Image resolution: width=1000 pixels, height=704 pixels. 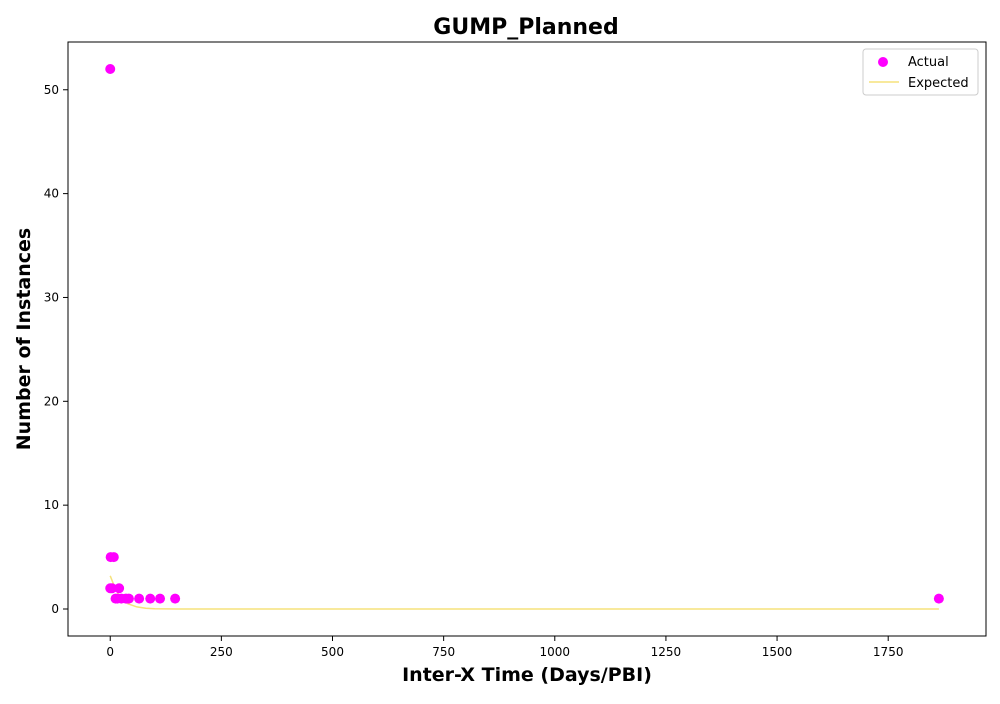 What do you see at coordinates (443, 652) in the screenshot?
I see `x-tick-label: 750` at bounding box center [443, 652].